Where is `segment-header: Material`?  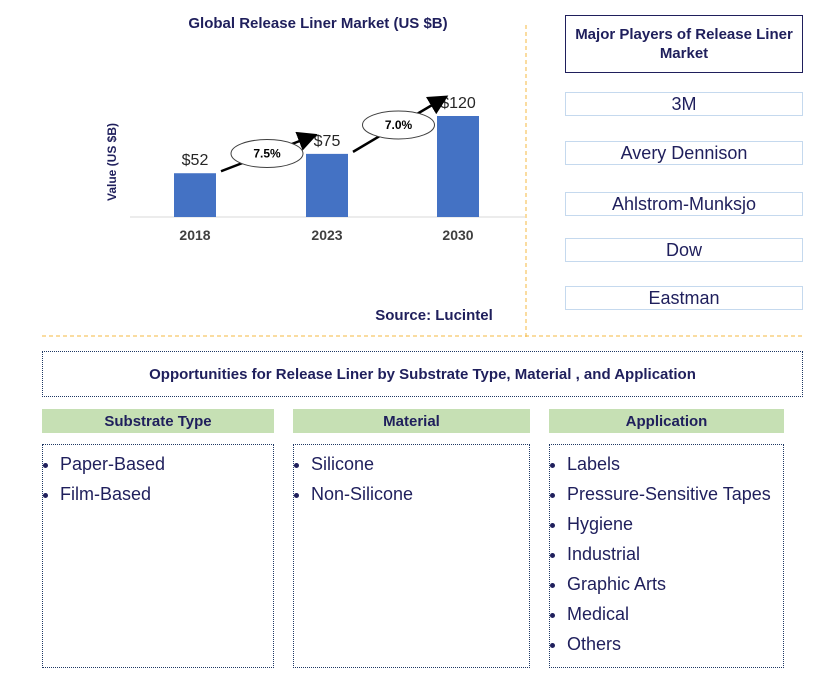
segment-header: Material is located at coordinates (411, 421).